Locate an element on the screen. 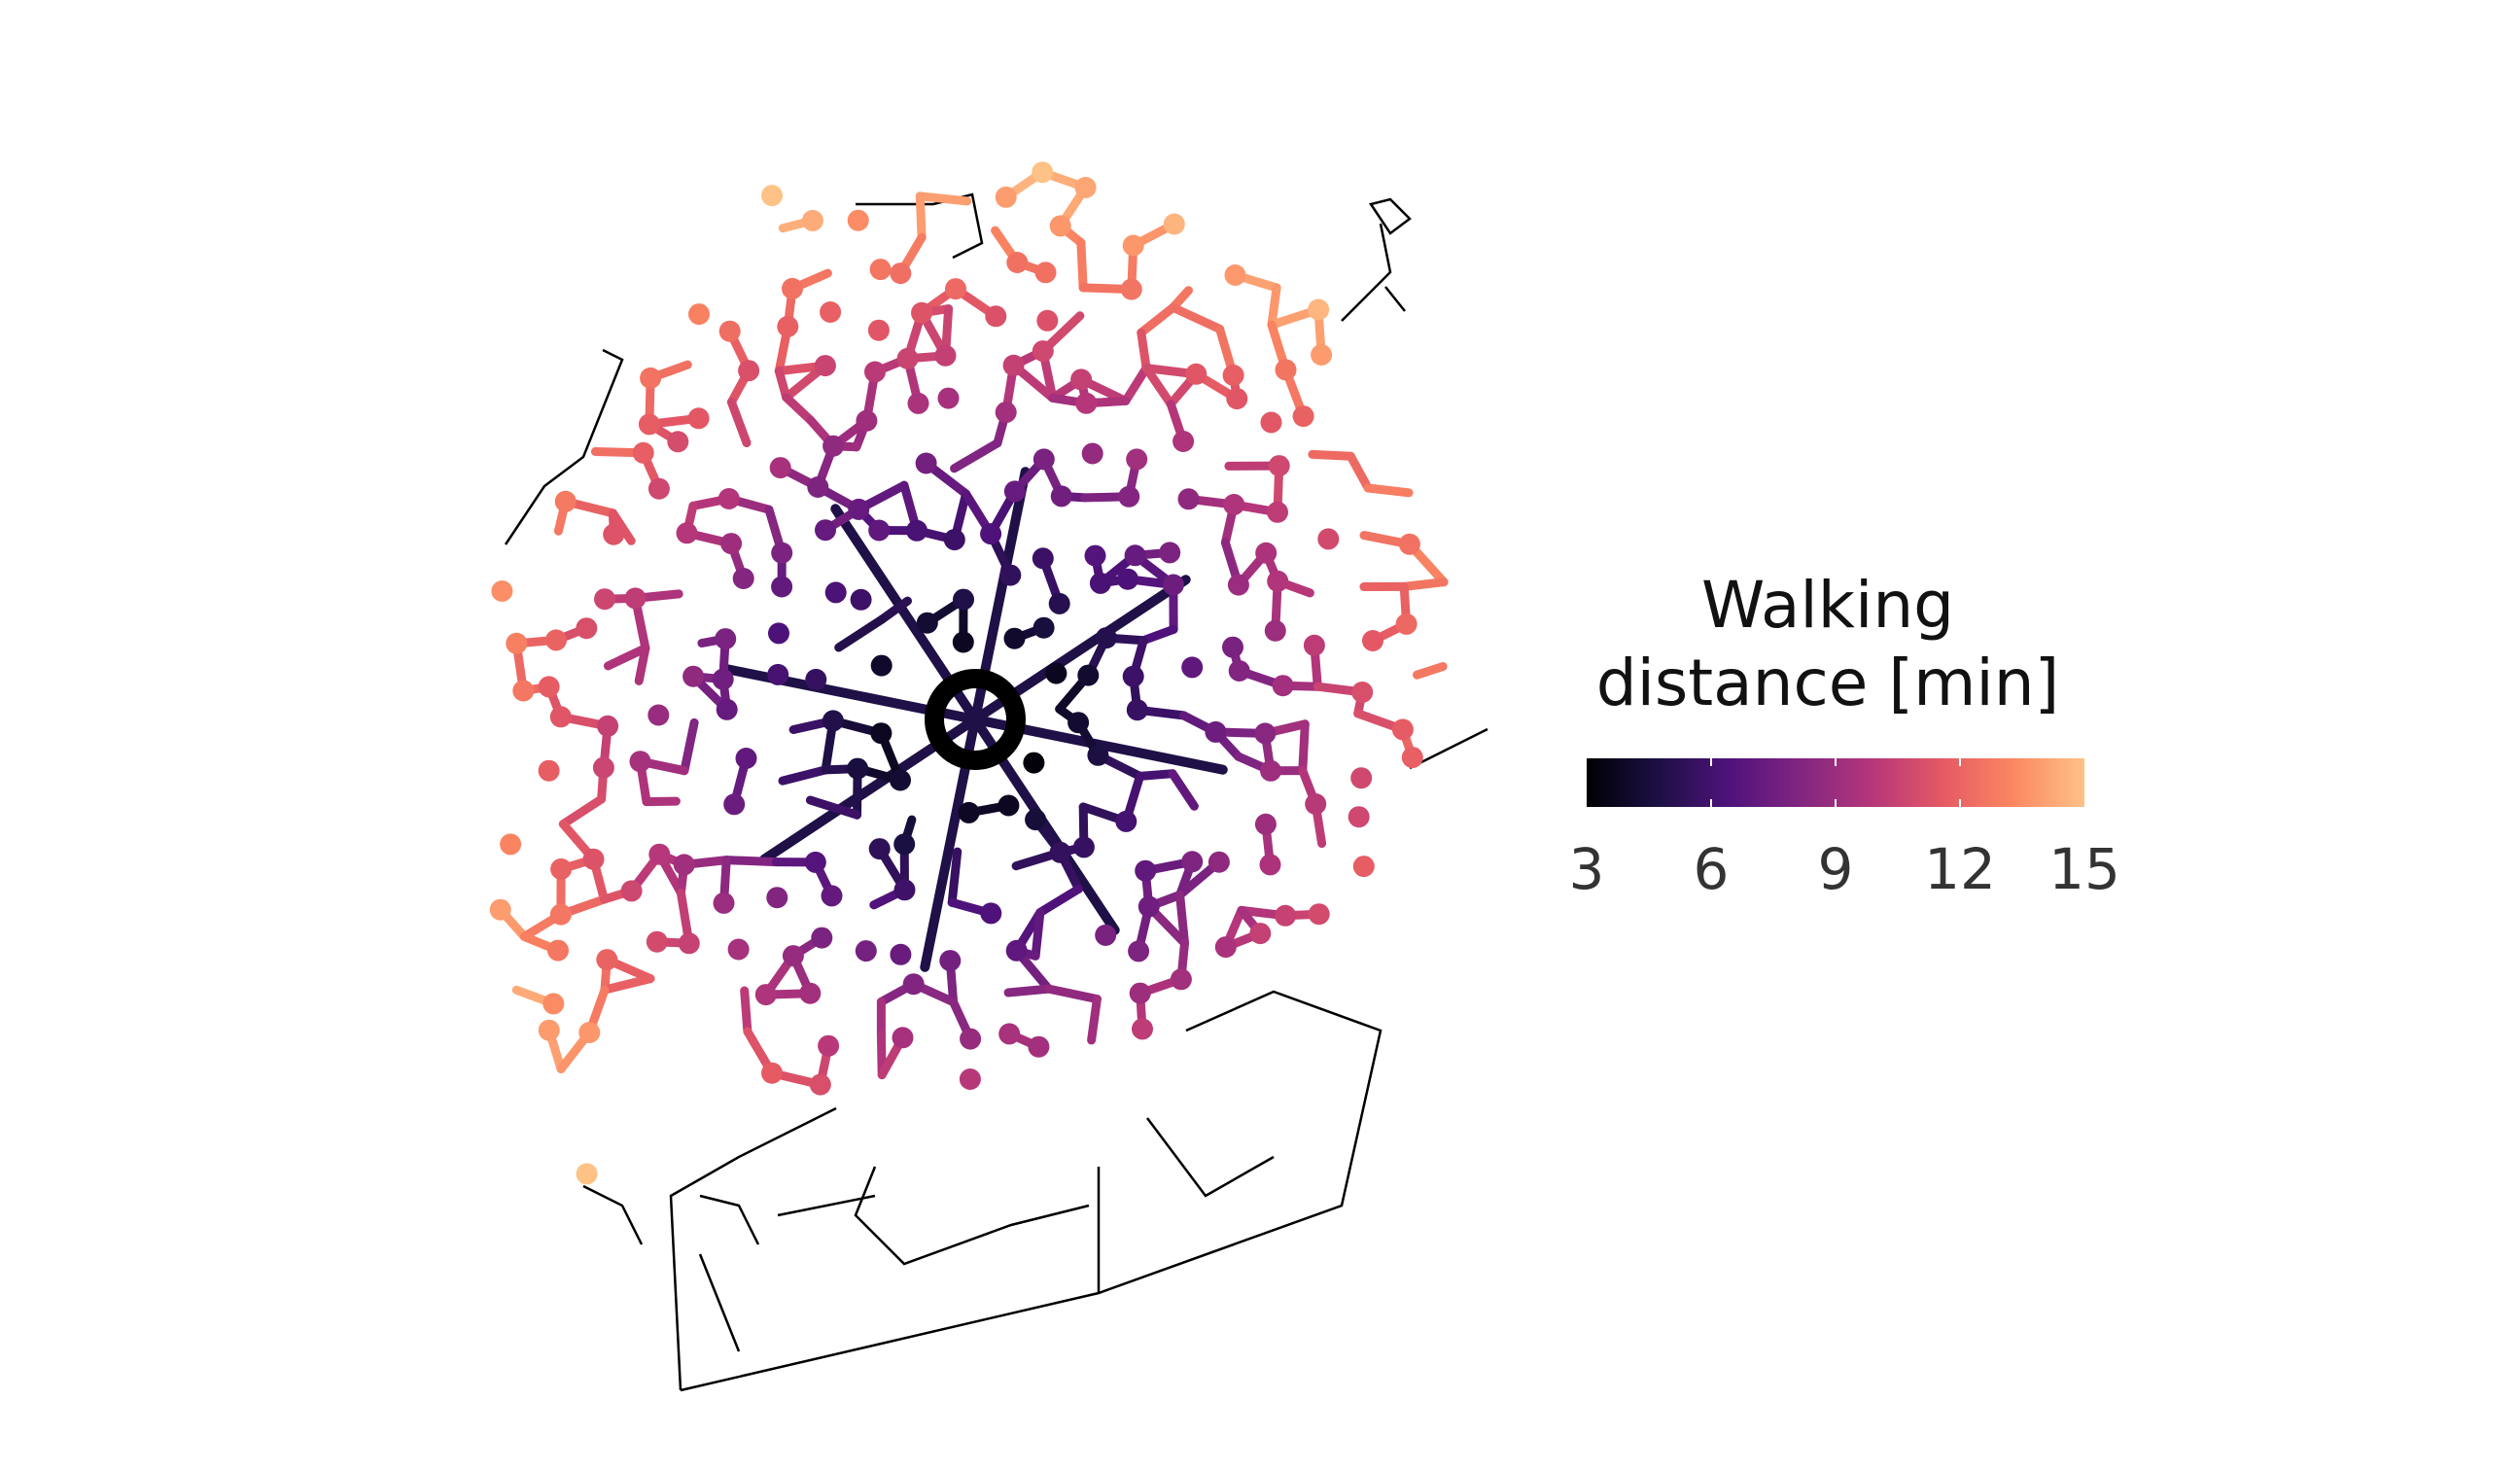 Image resolution: width=2520 pixels, height=1470 pixels. legend-title-line-1: Walking is located at coordinates (1827, 605).